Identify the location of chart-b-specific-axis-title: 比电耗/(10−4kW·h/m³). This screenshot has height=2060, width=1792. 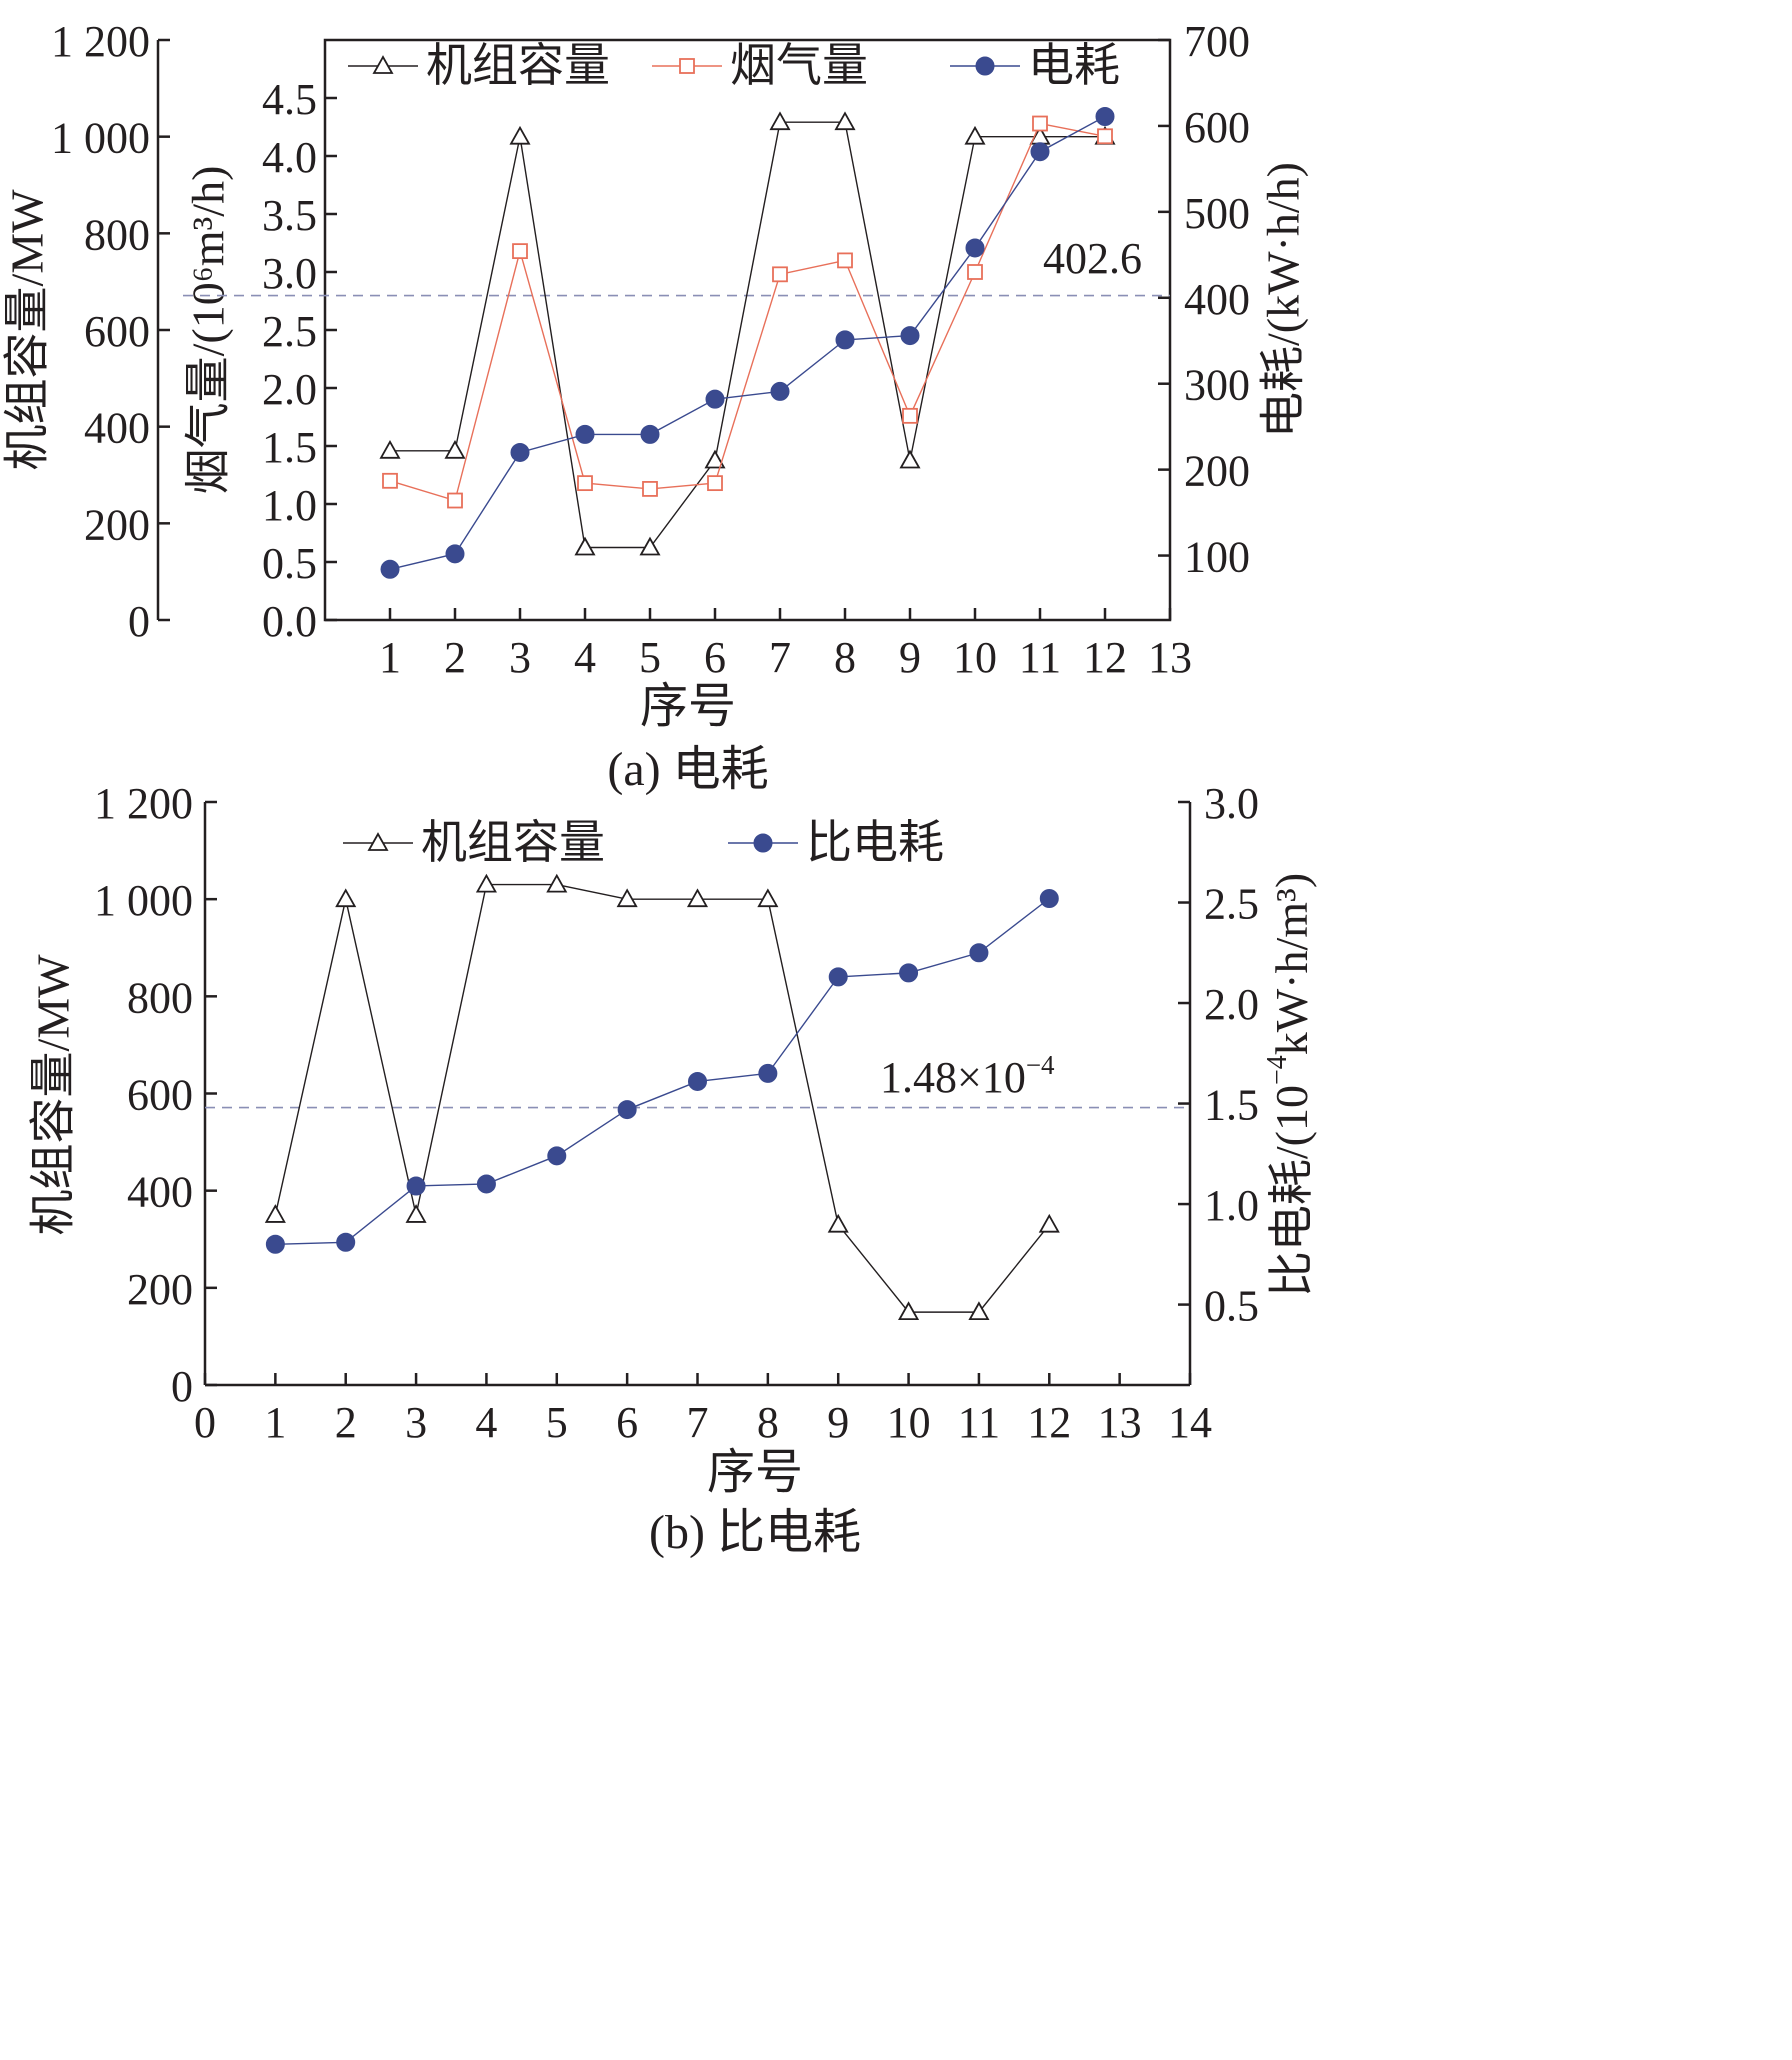
(1289, 1085).